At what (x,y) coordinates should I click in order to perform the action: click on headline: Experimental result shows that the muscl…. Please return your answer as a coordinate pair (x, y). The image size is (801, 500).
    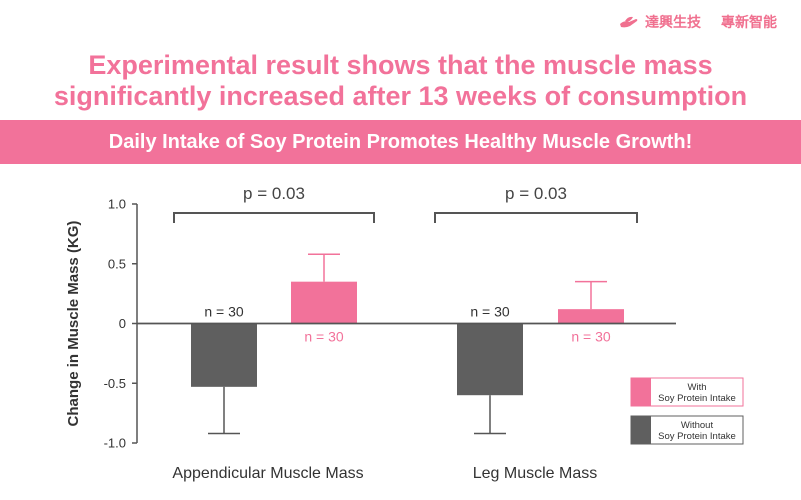
    Looking at the image, I should click on (400, 81).